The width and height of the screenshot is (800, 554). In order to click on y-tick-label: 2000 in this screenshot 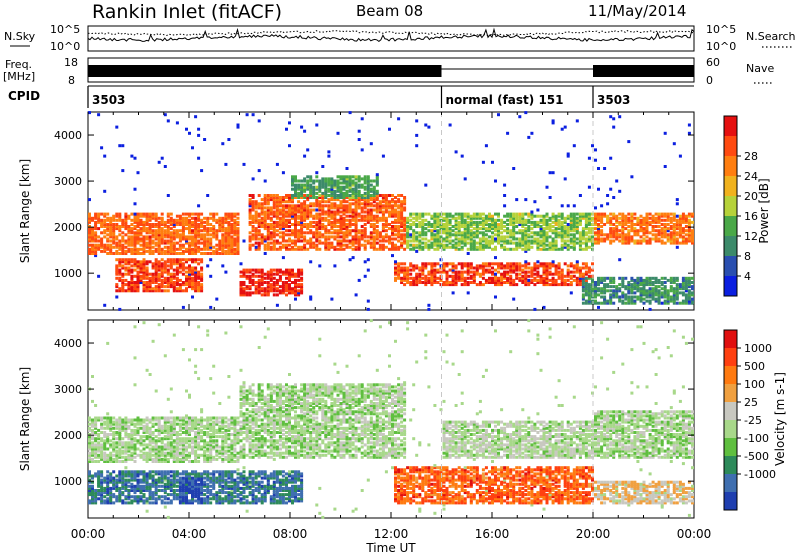, I will do `click(68, 227)`.